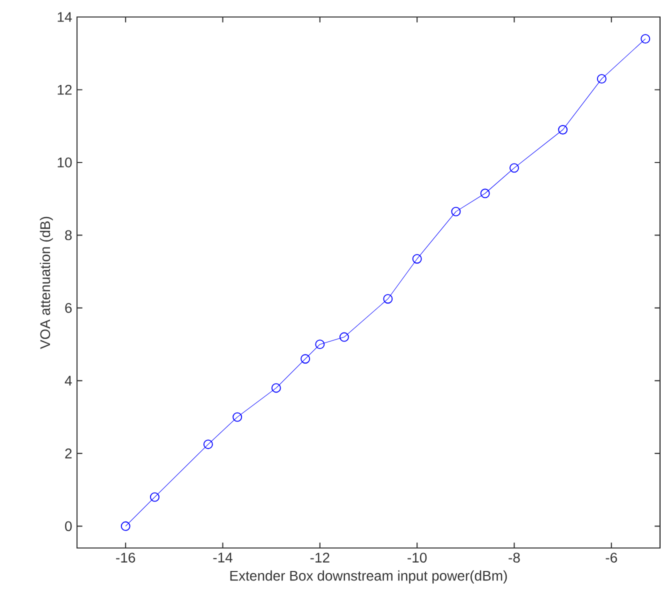 Image resolution: width=661 pixels, height=607 pixels. What do you see at coordinates (65, 89) in the screenshot?
I see `y-tick-label: 12` at bounding box center [65, 89].